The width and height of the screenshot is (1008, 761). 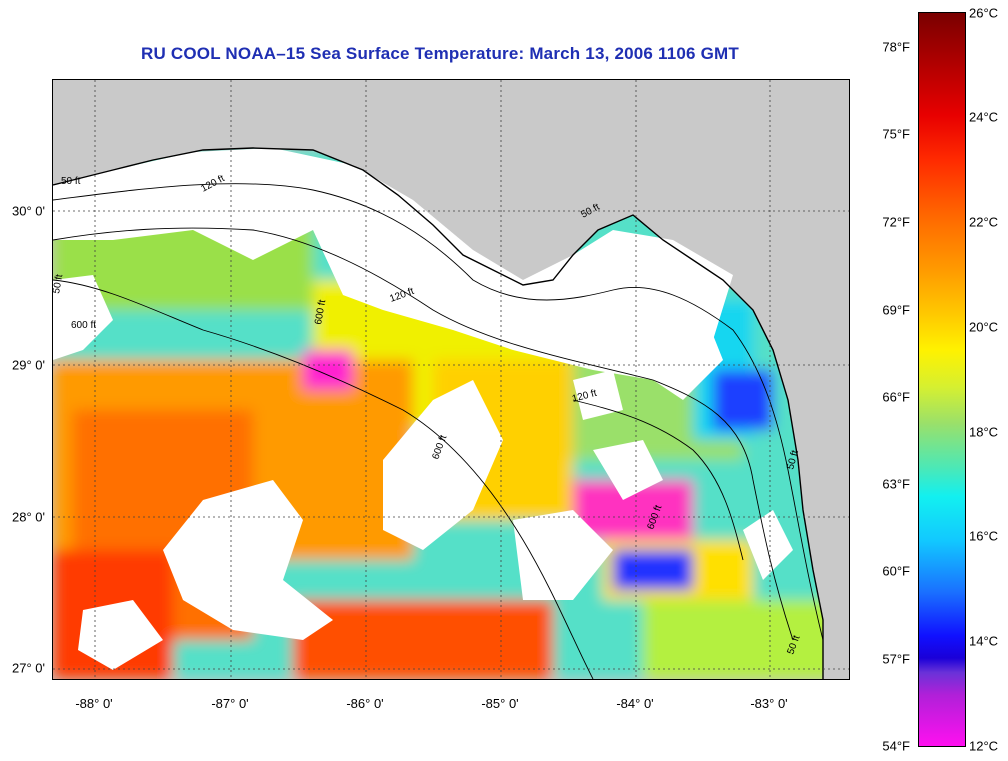 I want to click on colorbar-fahrenheit-label: 60°F, so click(x=896, y=571).